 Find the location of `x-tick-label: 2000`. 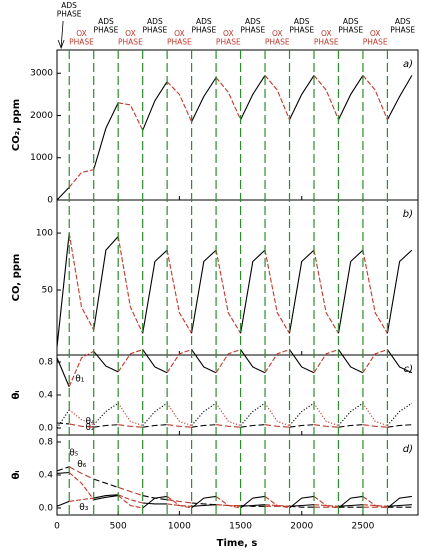

x-tick-label: 2000 is located at coordinates (301, 527).